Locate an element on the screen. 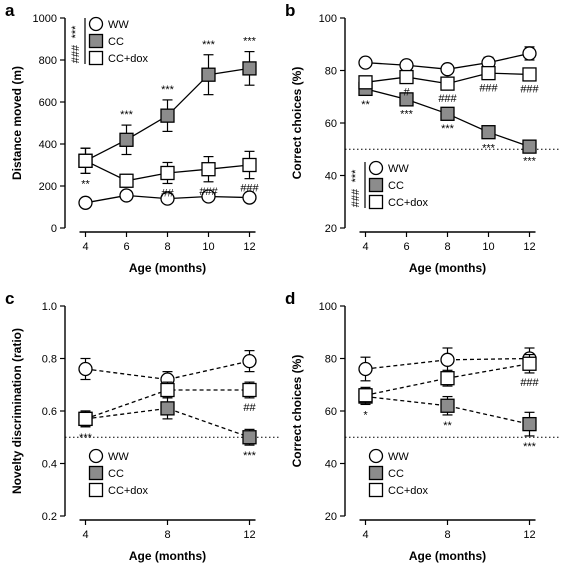  y-tick-label: 400 is located at coordinates (48, 145).